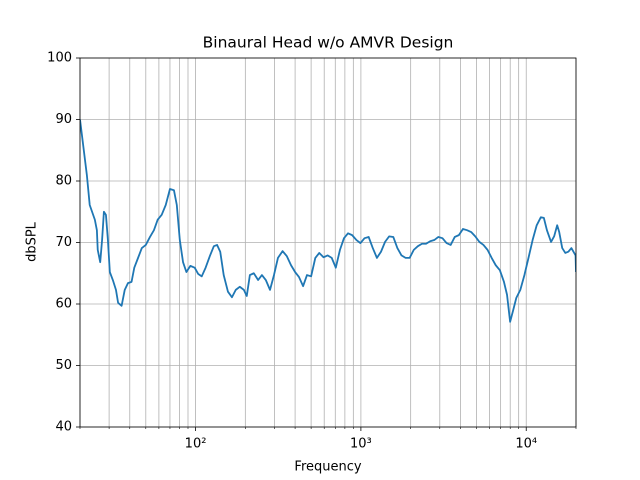 The image size is (640, 480). Describe the element at coordinates (63, 427) in the screenshot. I see `y-tick-label: 40` at that location.